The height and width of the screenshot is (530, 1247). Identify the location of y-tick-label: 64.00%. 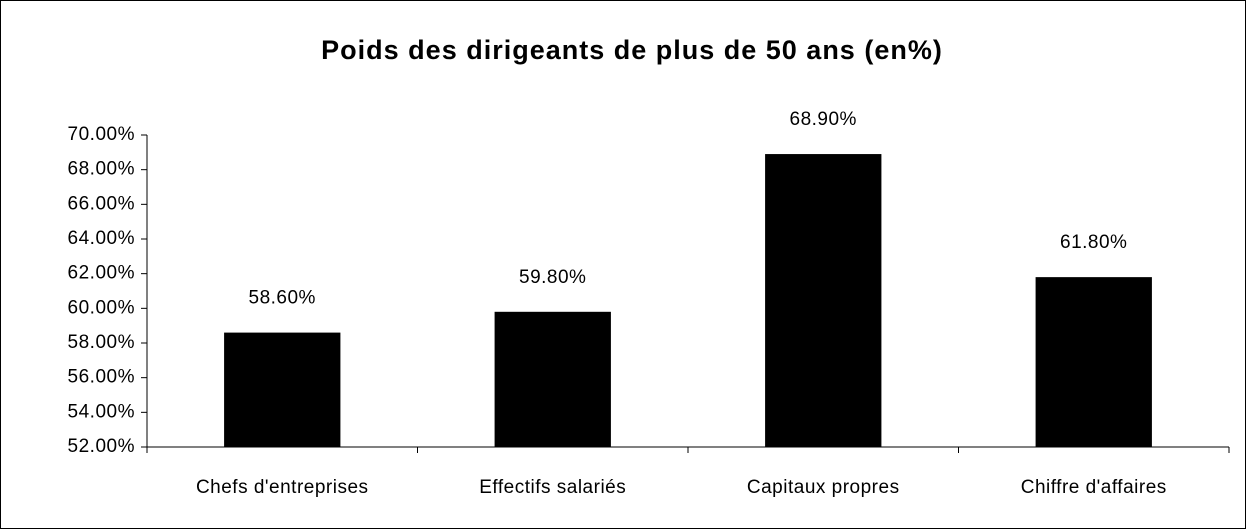
(101, 238).